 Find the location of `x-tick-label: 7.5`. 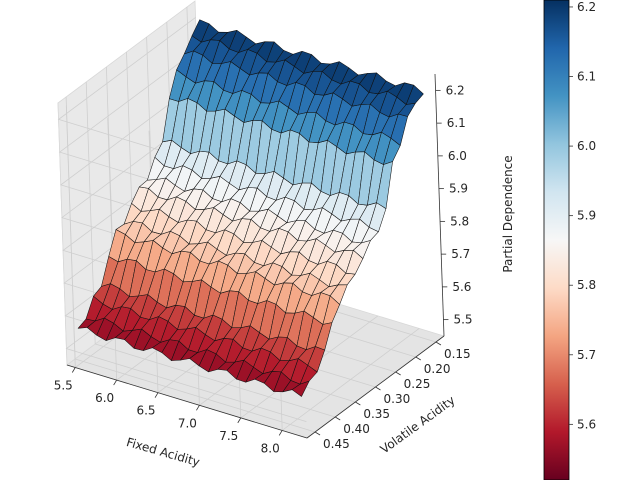

x-tick-label: 7.5 is located at coordinates (228, 436).